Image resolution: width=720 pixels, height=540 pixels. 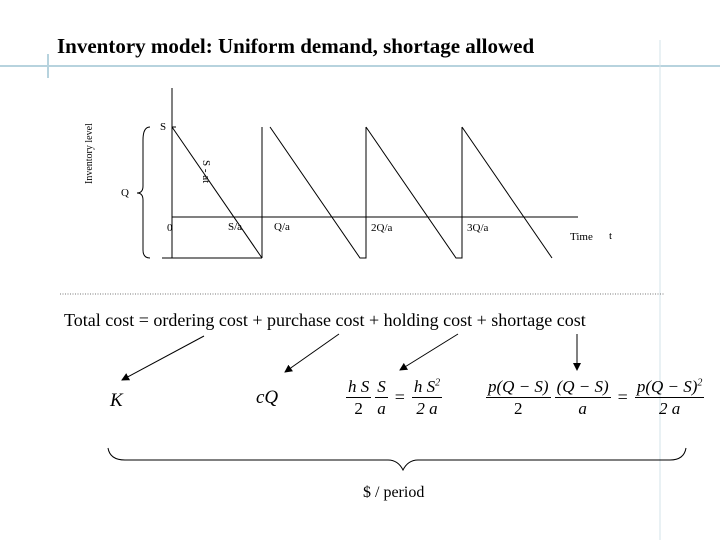 I want to click on tick-label-s-over-a: S/a, so click(x=235, y=227).